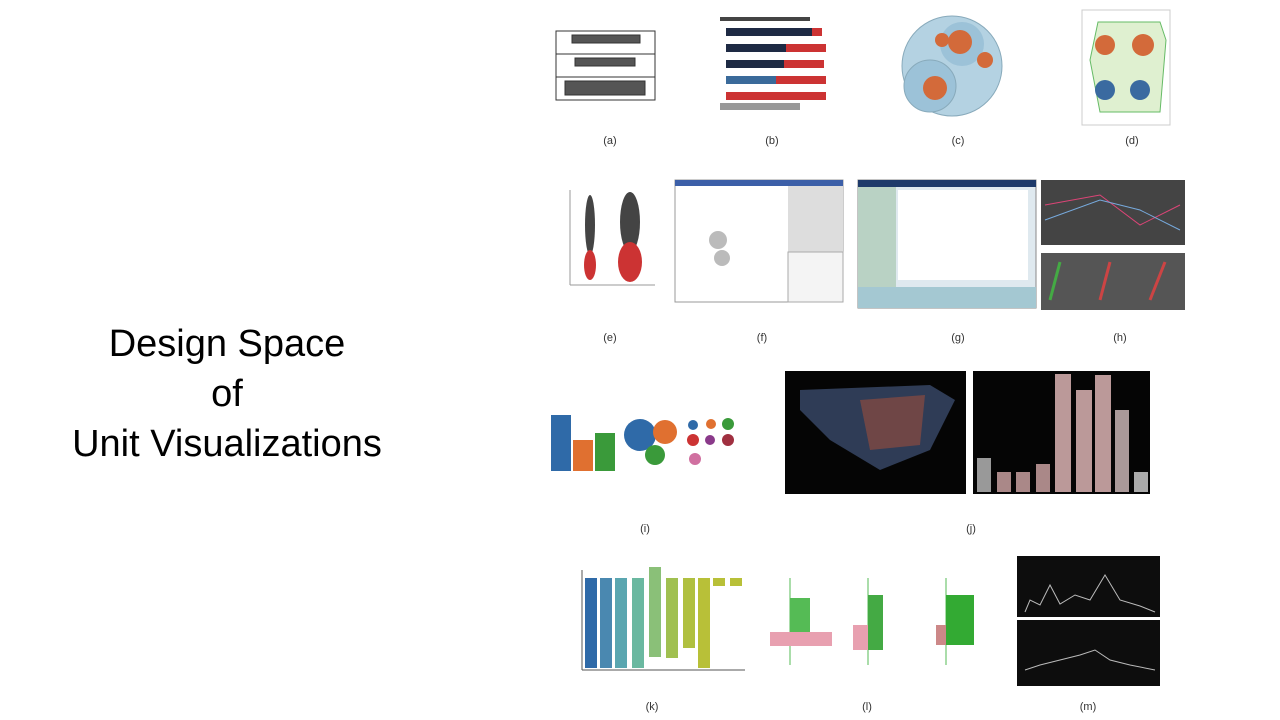 The image size is (1280, 720). What do you see at coordinates (762, 338) in the screenshot?
I see `figure-label: (f)` at bounding box center [762, 338].